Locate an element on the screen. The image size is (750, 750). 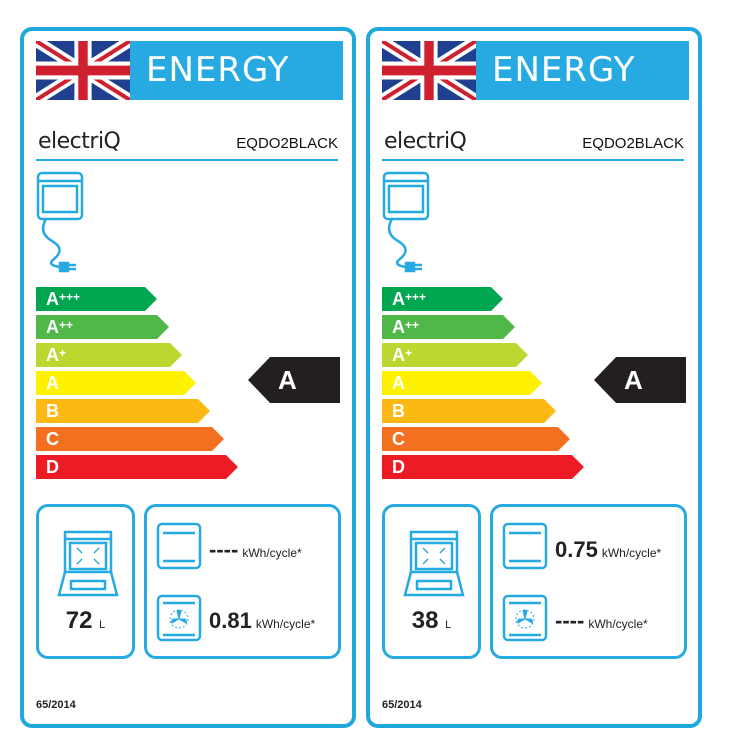
conventional-value: 0.75 is located at coordinates (576, 549).